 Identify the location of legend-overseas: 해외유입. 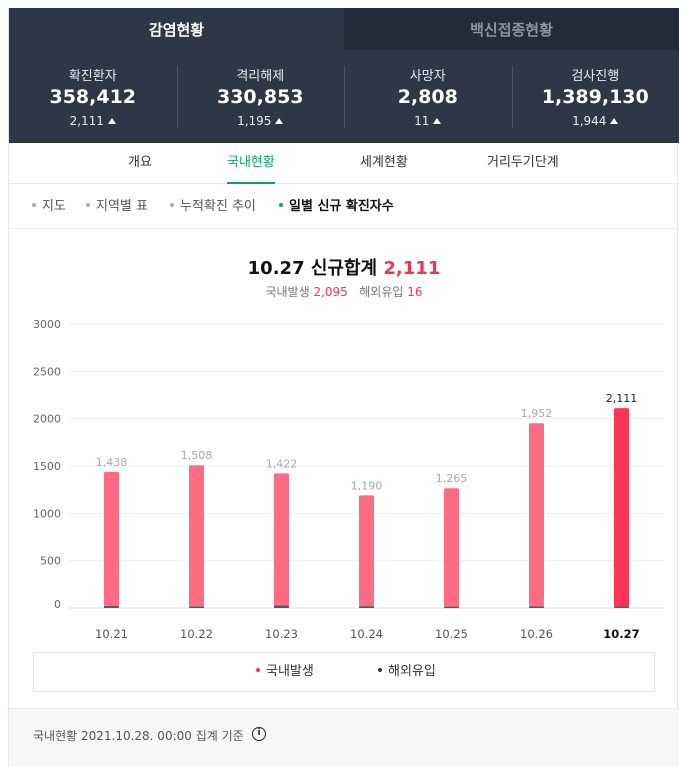
(407, 672).